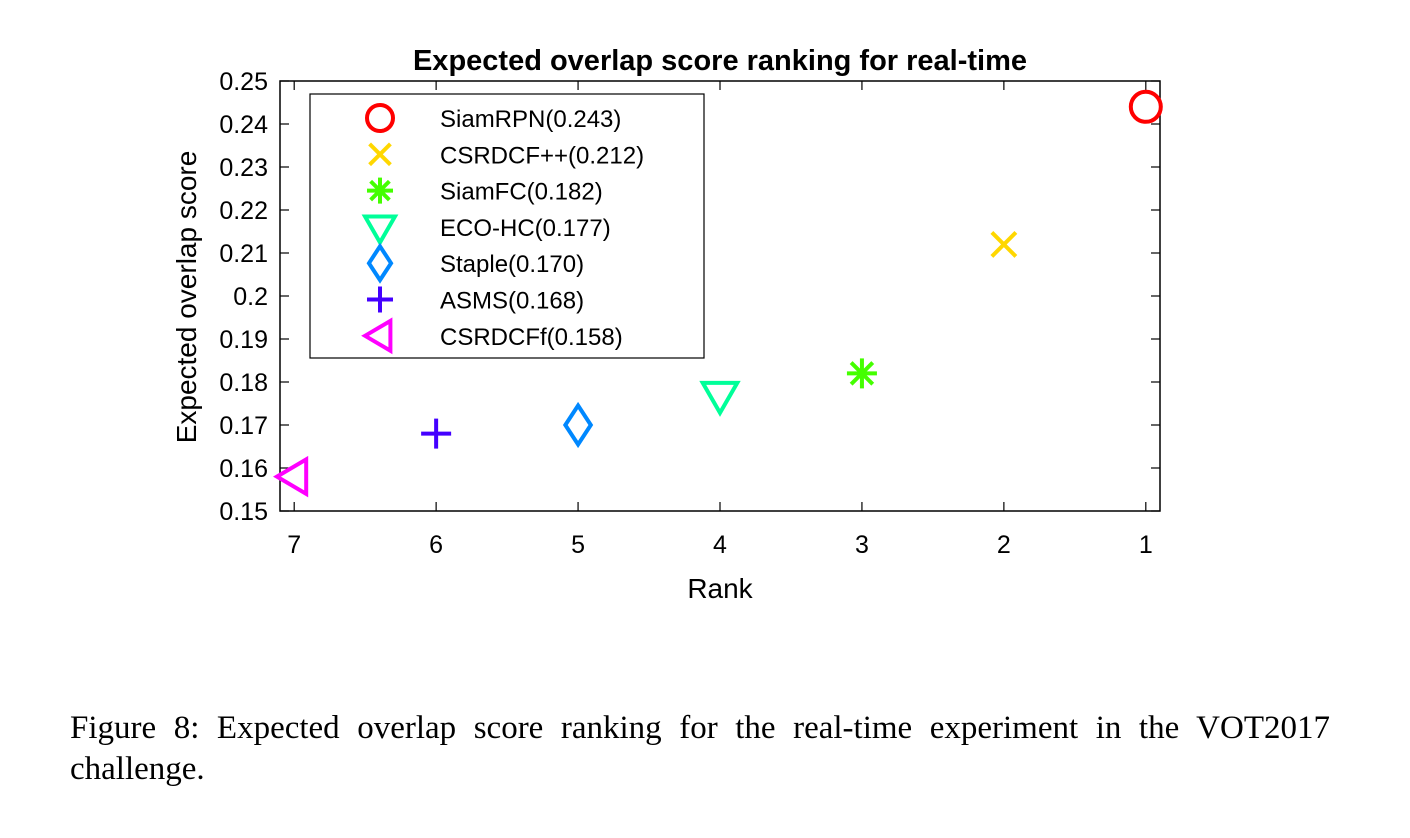 The width and height of the screenshot is (1410, 838). Describe the element at coordinates (512, 264) in the screenshot. I see `legend-label: Staple(0.170)` at that location.